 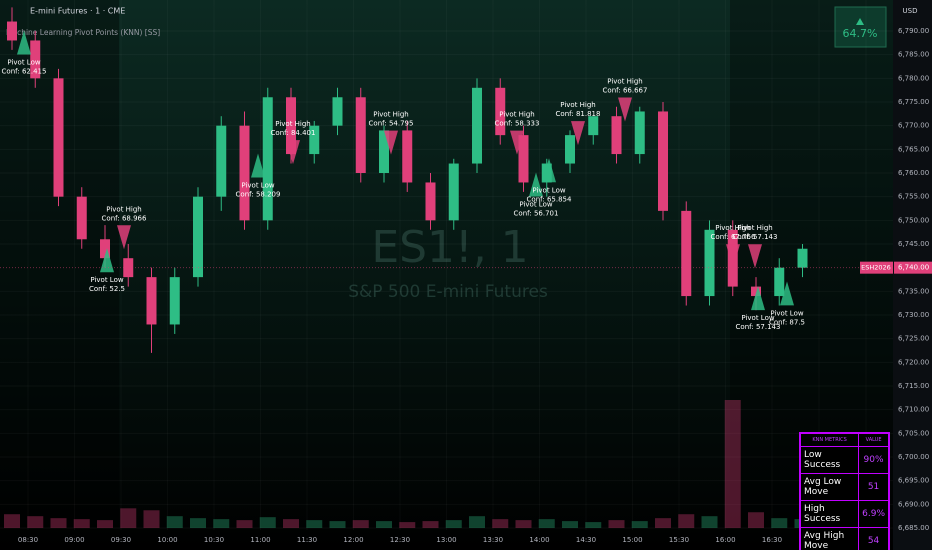 I want to click on currency: USD, so click(x=910, y=11).